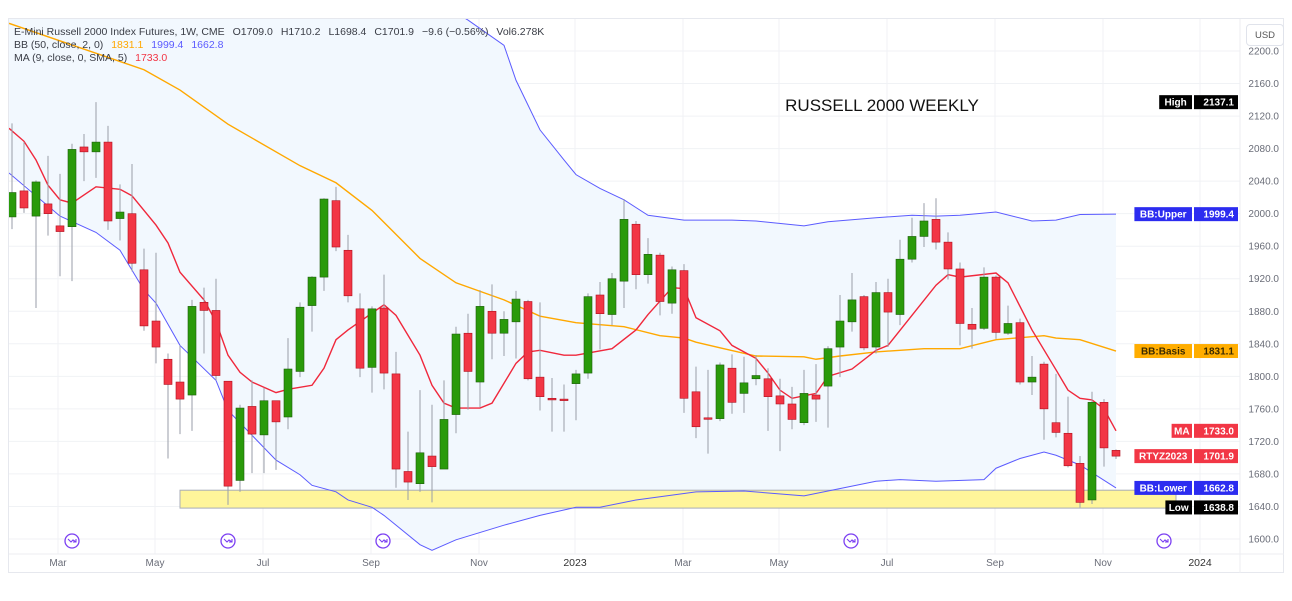 Image resolution: width=1292 pixels, height=601 pixels. What do you see at coordinates (678, 499) in the screenshot?
I see `support-zone-rectangle` at bounding box center [678, 499].